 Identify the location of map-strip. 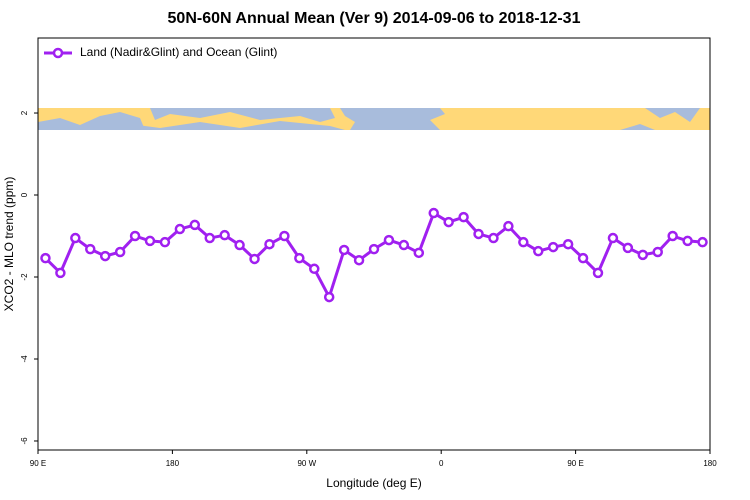
(374, 119).